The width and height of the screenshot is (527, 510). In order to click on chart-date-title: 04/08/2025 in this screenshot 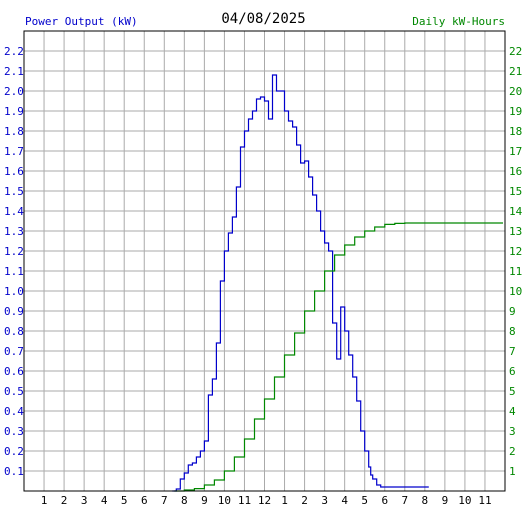, I will do `click(263, 19)`.